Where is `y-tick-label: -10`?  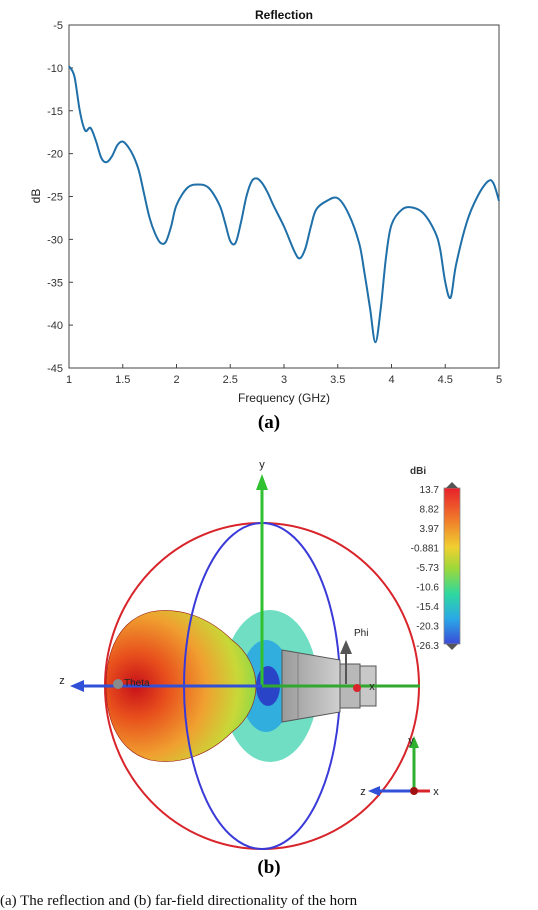
y-tick-label: -10 is located at coordinates (55, 69).